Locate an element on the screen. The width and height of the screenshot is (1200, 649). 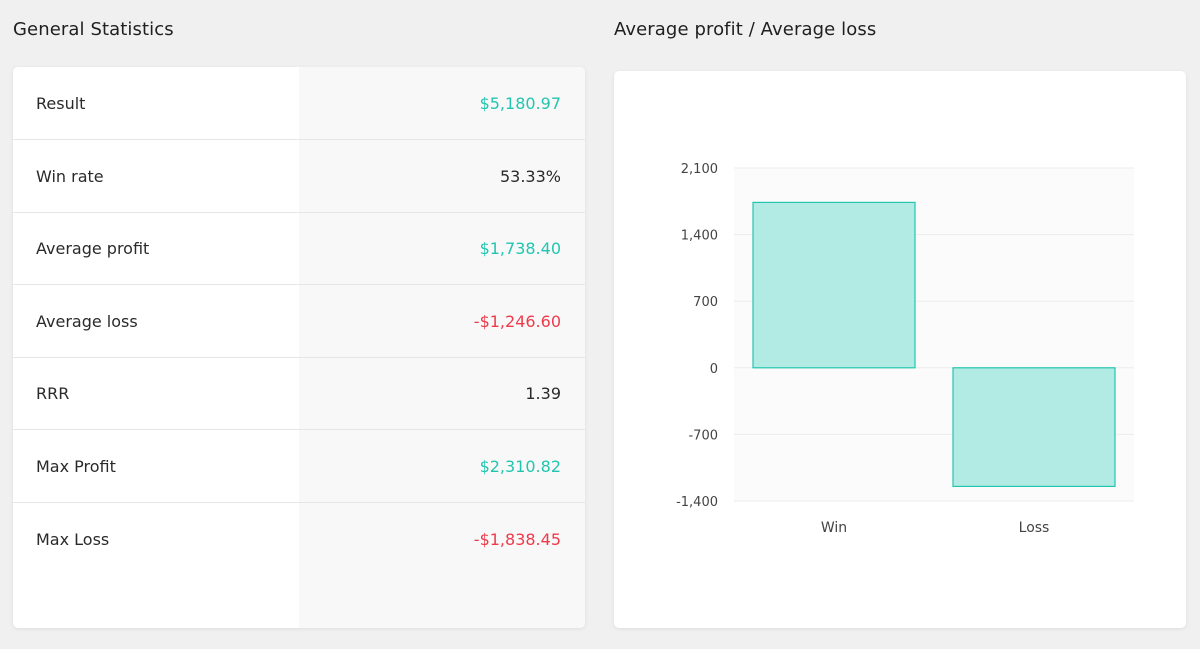
y-tick-label: -700 is located at coordinates (703, 435).